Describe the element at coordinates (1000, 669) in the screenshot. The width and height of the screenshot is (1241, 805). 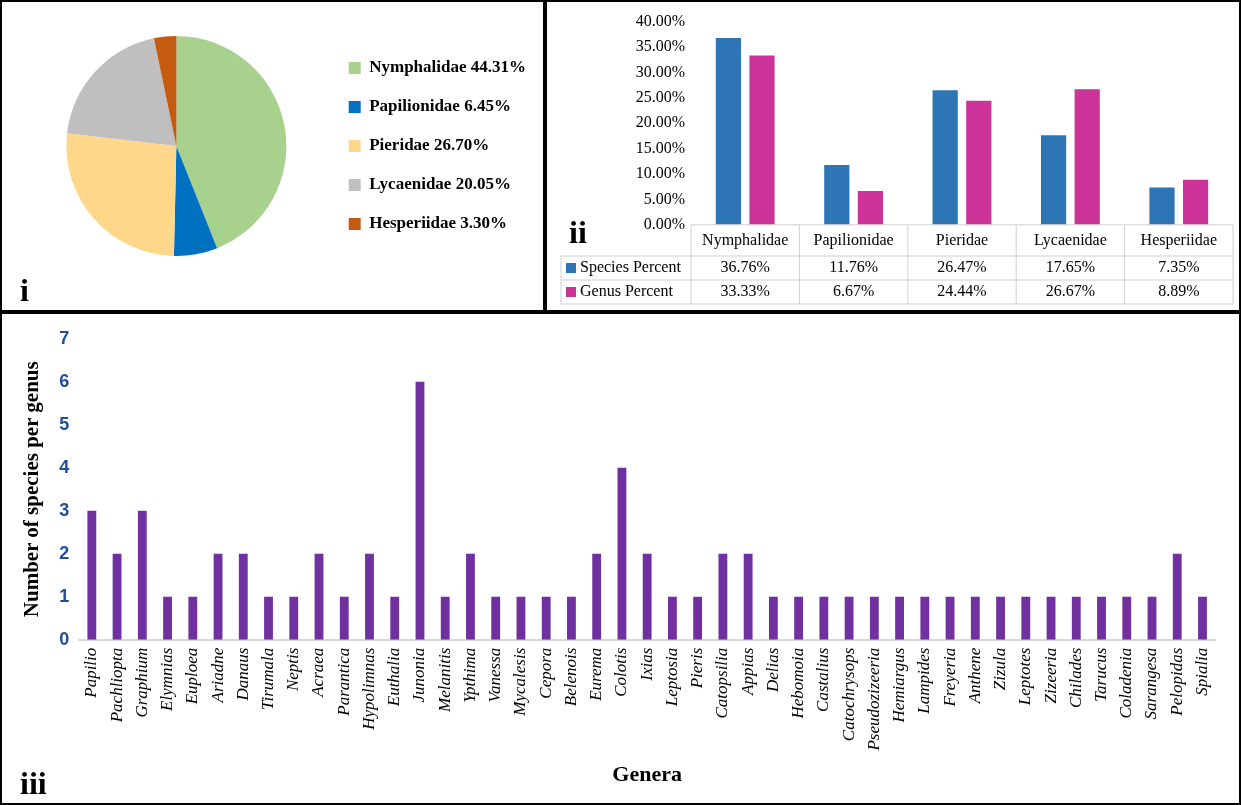
I see `x-tick-label: Zizula` at that location.